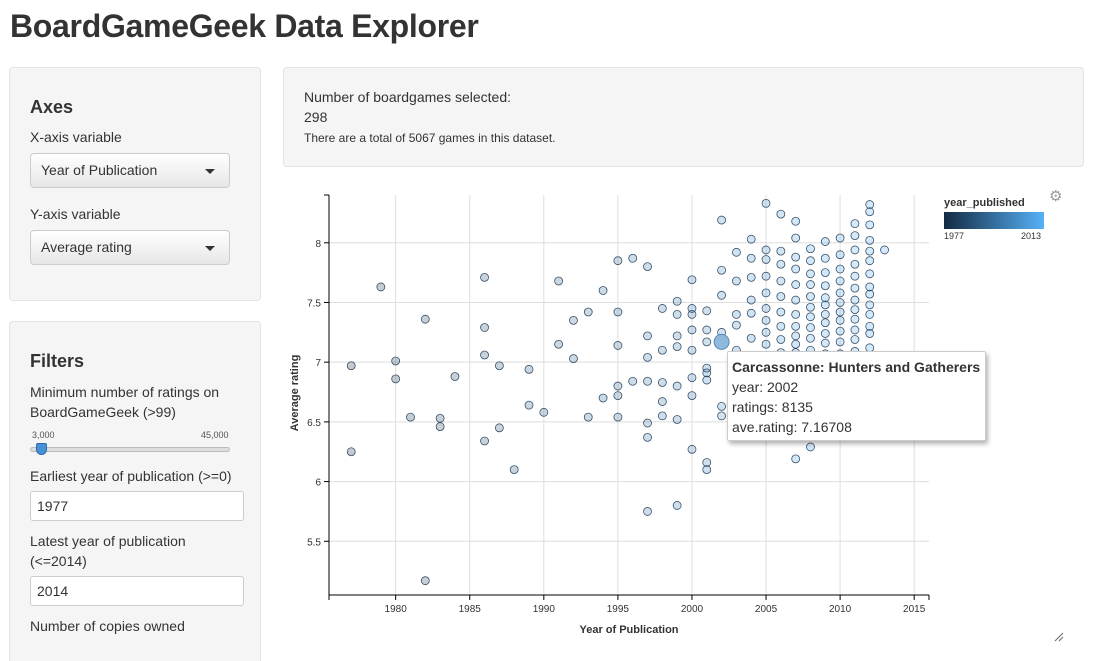  I want to click on x-axis-label: X-axis variable, so click(76, 137).